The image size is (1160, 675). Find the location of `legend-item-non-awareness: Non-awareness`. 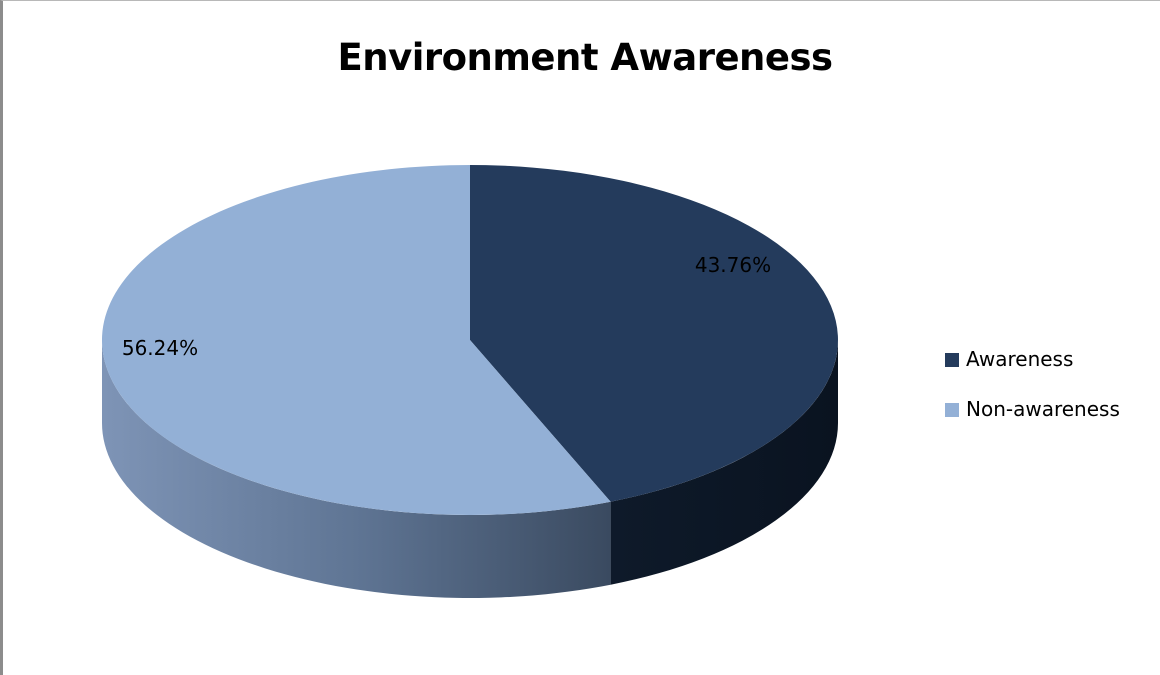

legend-item-non-awareness: Non-awareness is located at coordinates (1032, 420).